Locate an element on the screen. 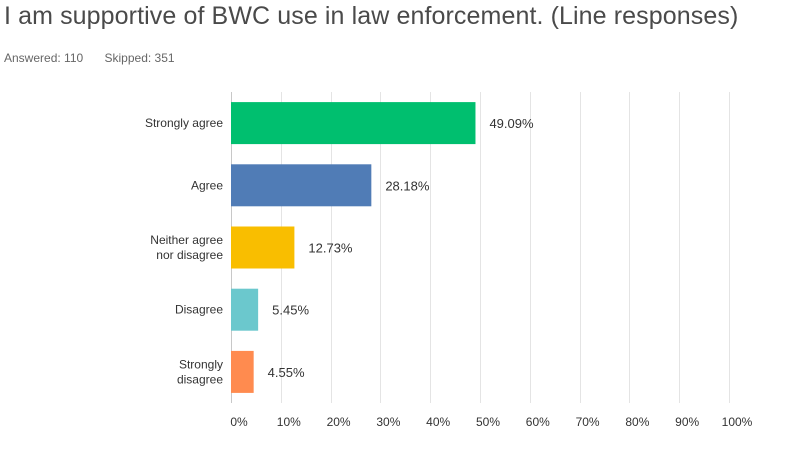  data-label-3: 5.45% is located at coordinates (290, 310).